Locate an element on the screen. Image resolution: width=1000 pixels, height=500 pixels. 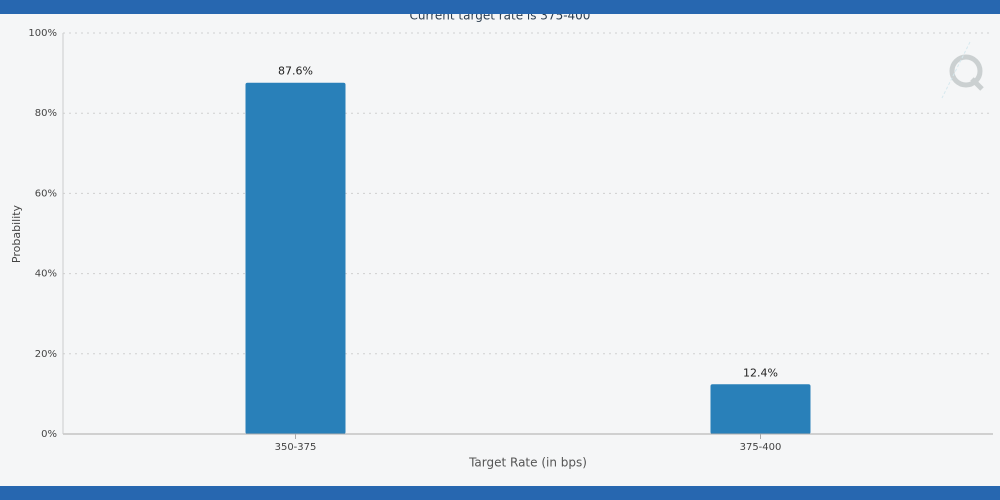
x-tick-label: 350-375 is located at coordinates (296, 447).